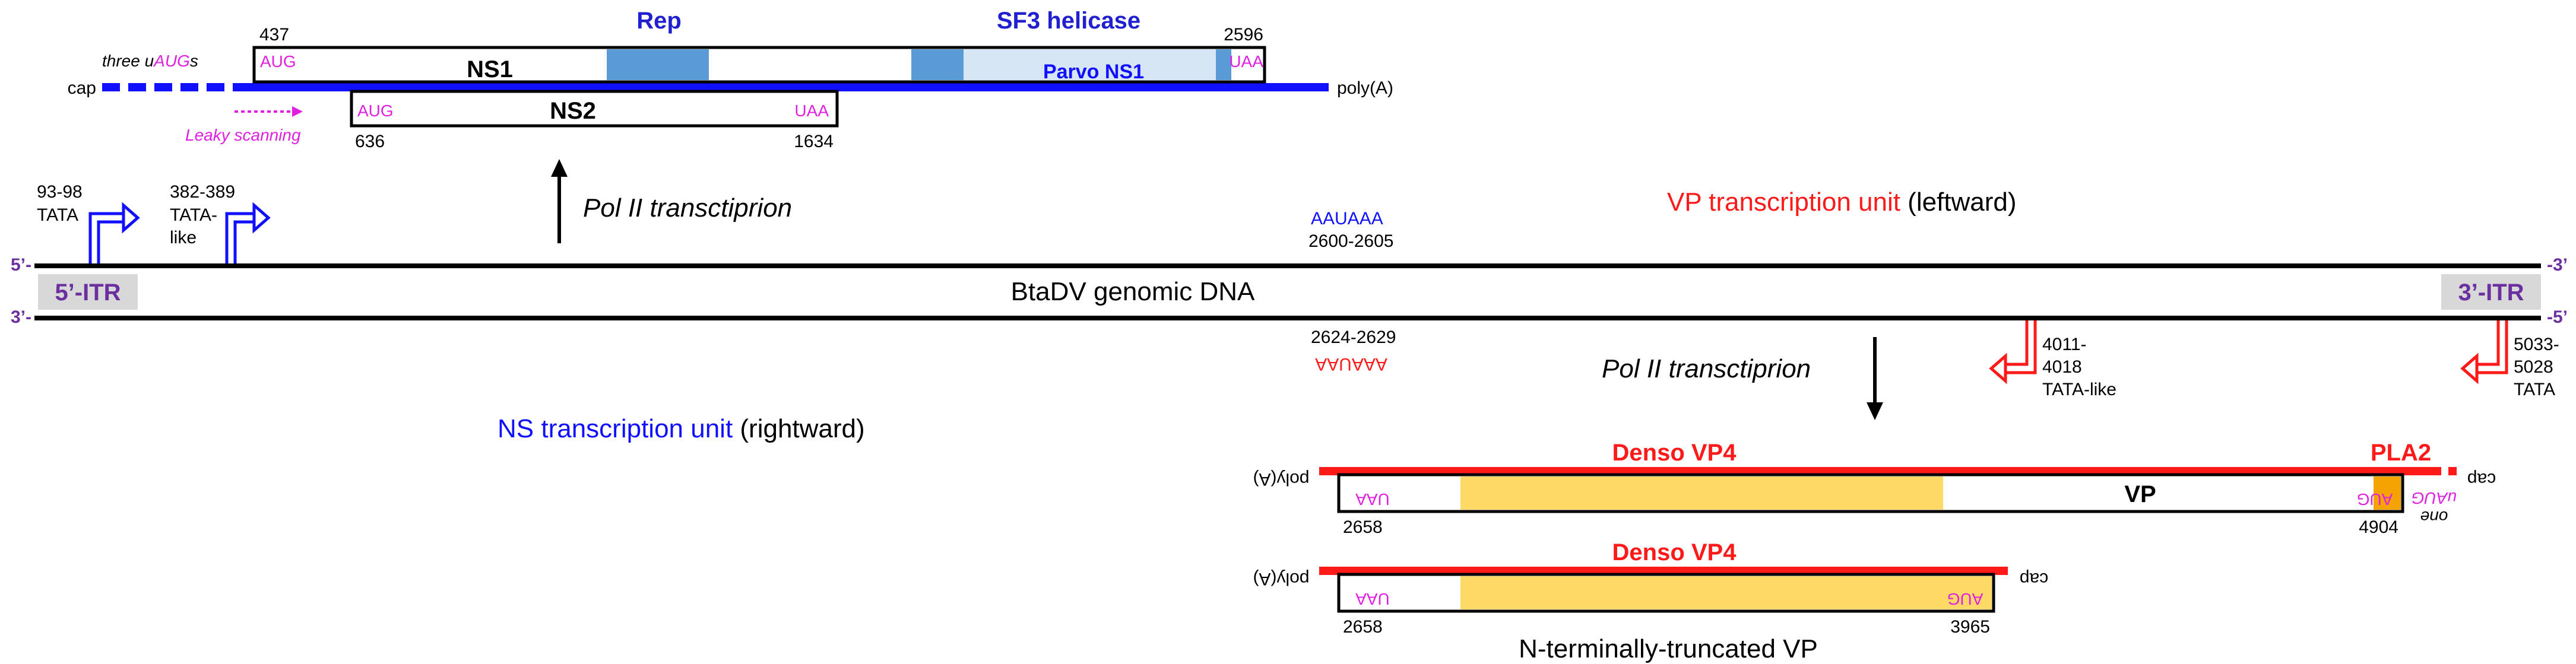  I want to click on tata-like-reverse-arrow-inner, so click(2017, 343).